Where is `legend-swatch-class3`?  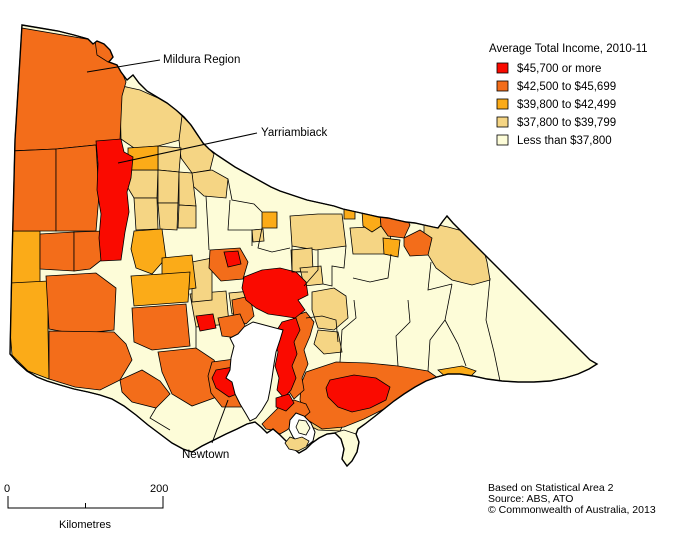
legend-swatch-class3 is located at coordinates (502, 104).